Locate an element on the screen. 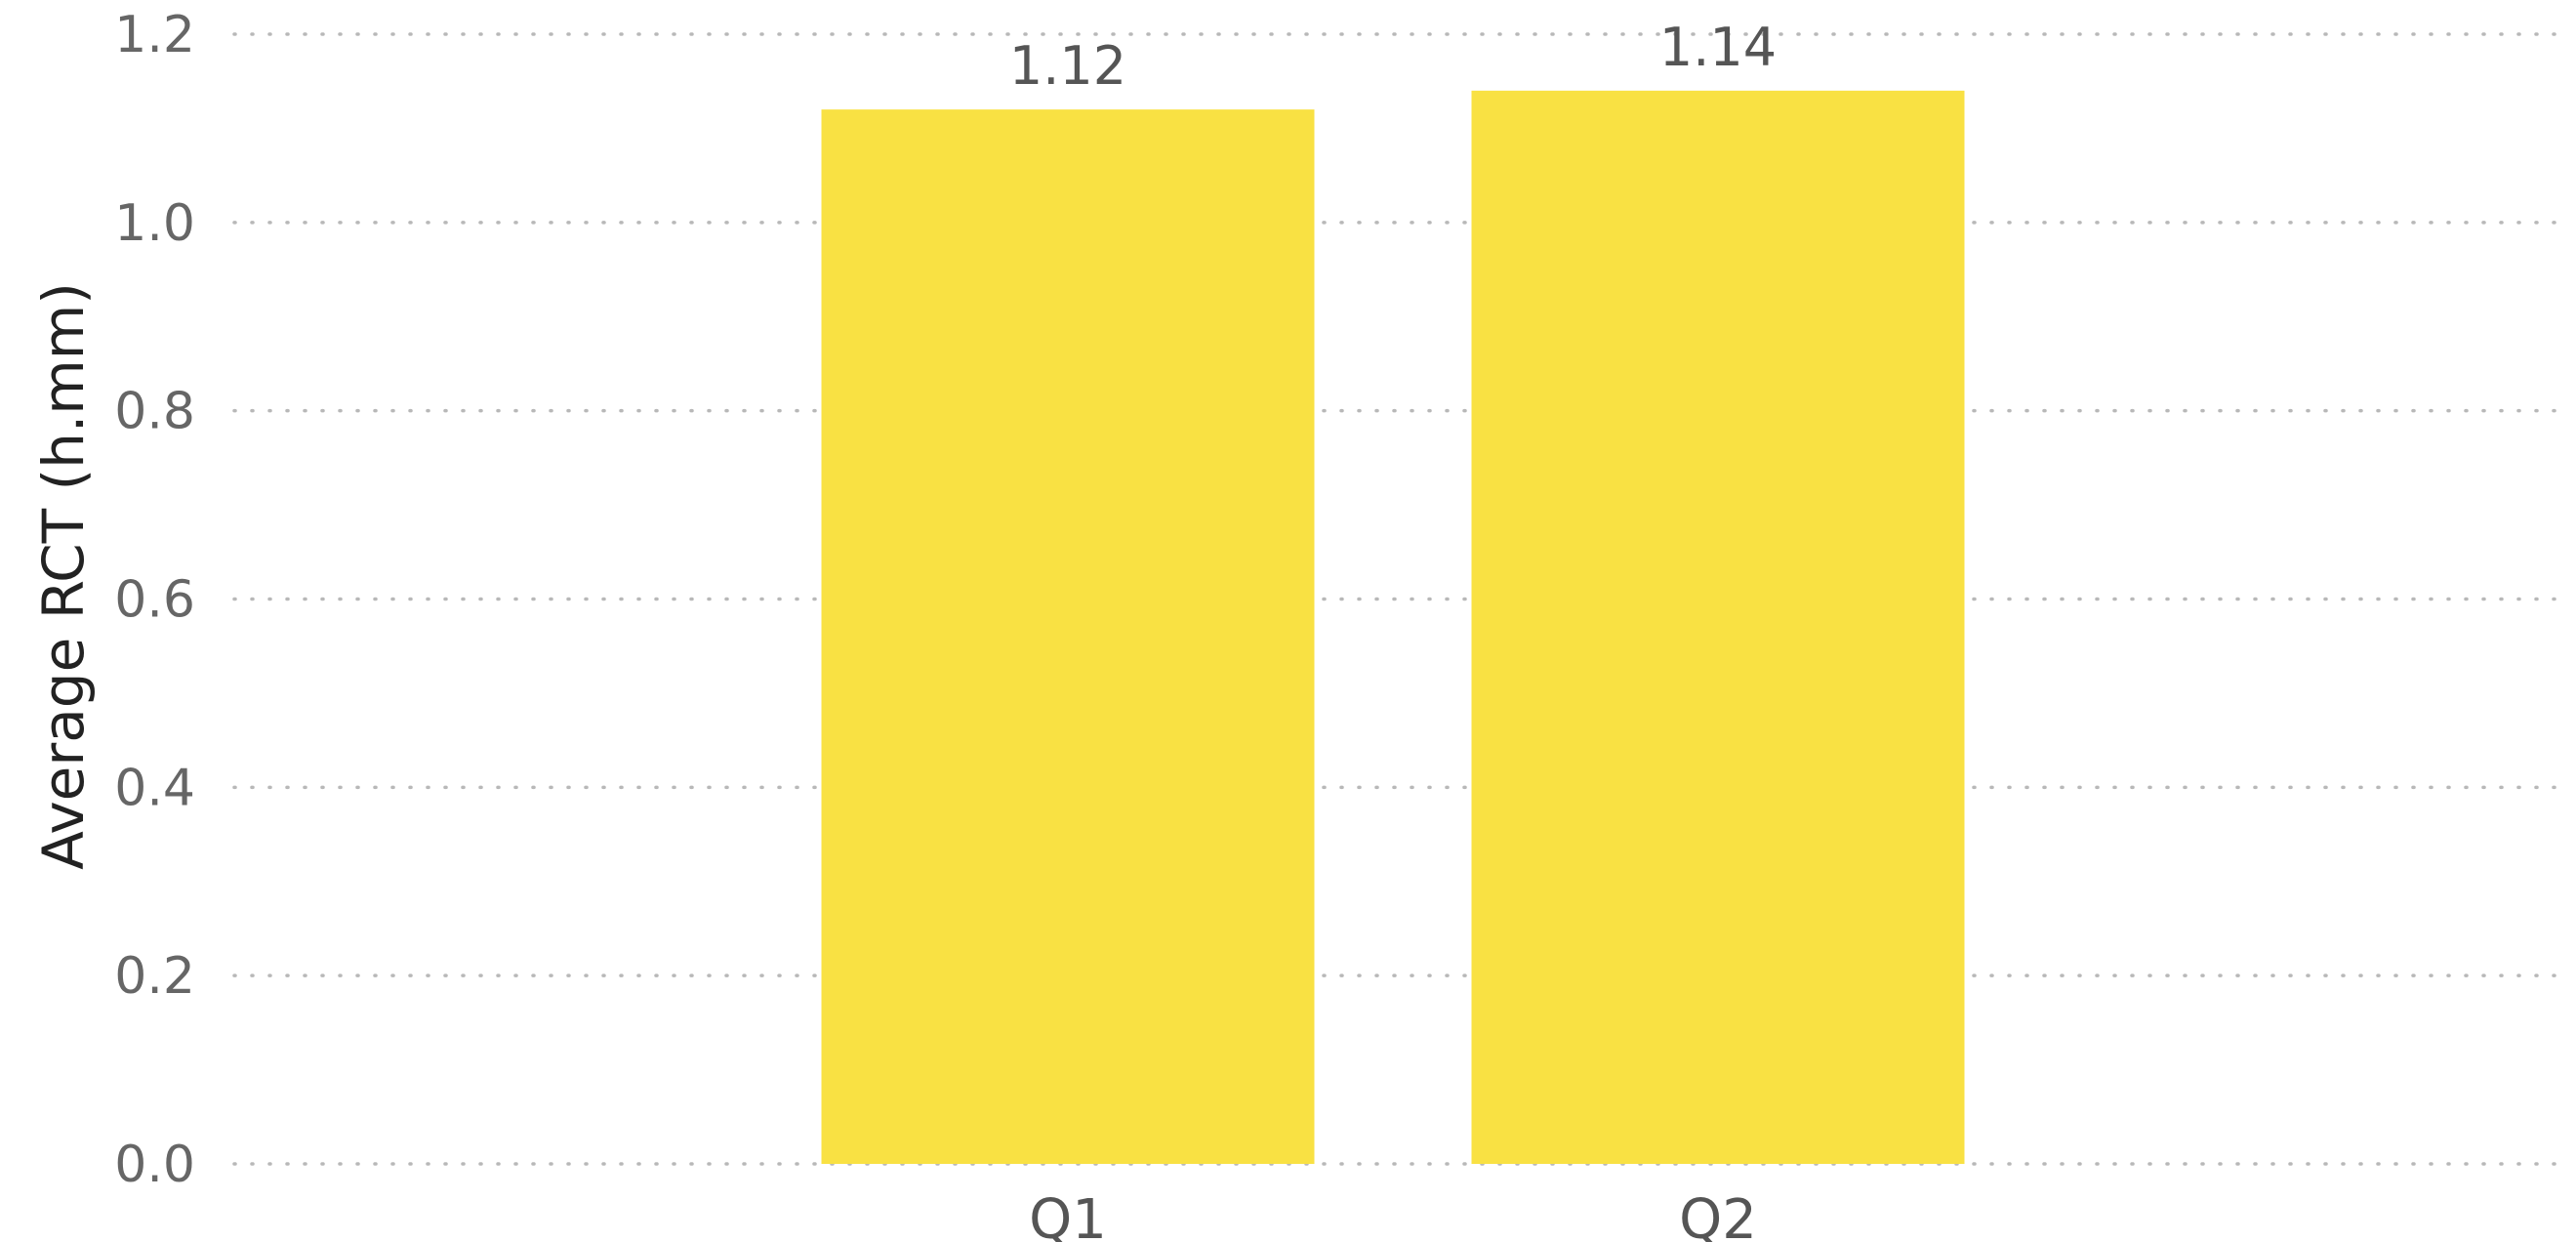 This screenshot has width=2576, height=1242. y-tick-label: 0.2 is located at coordinates (154, 976).